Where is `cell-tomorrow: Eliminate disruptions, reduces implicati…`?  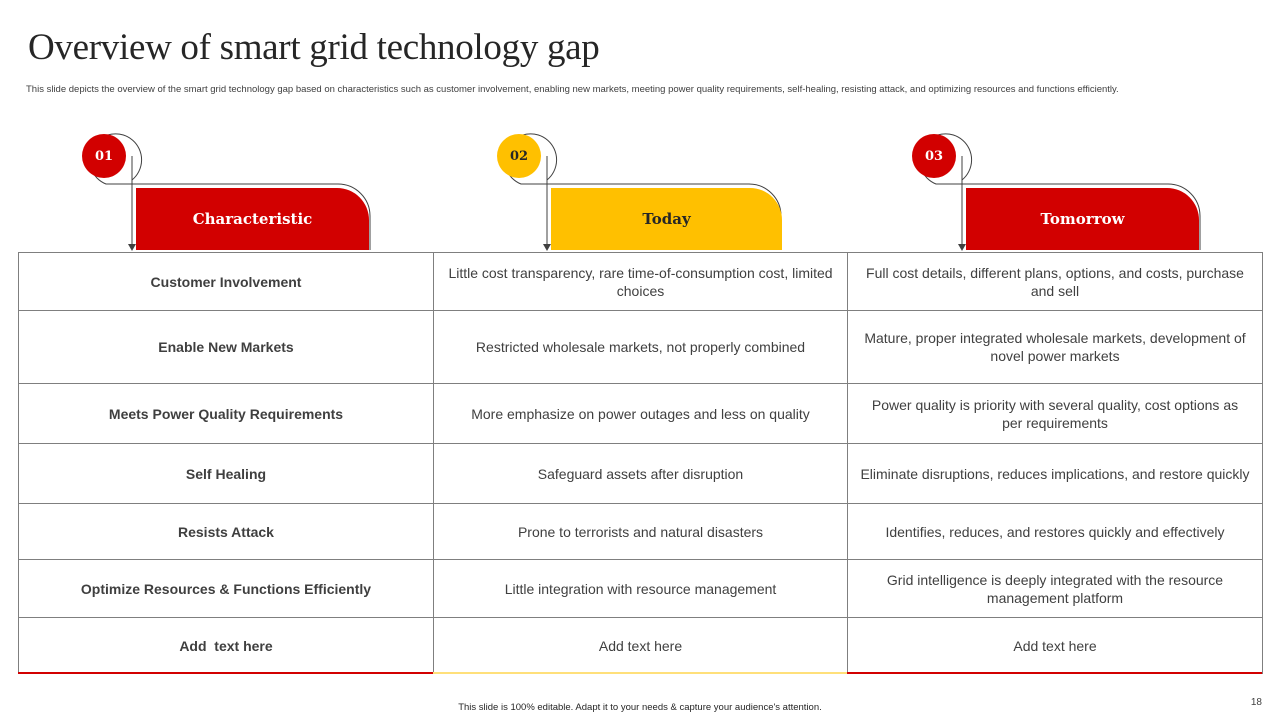
cell-tomorrow: Eliminate disruptions, reduces implicati… is located at coordinates (1055, 473).